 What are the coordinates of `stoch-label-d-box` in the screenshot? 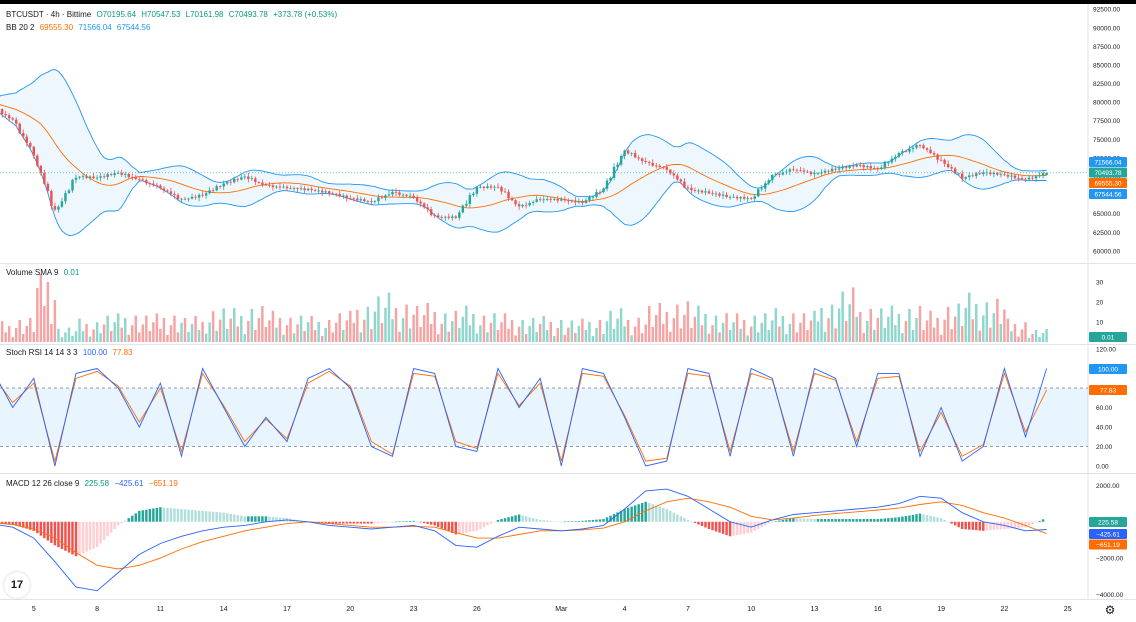 It's located at (1108, 390).